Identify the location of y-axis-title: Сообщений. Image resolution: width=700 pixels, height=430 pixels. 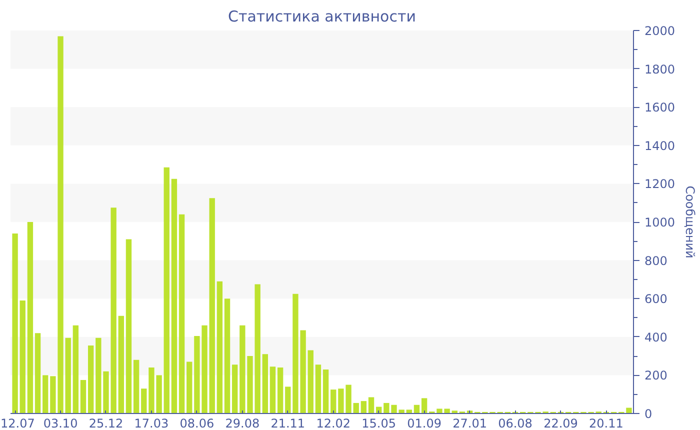
(690, 222).